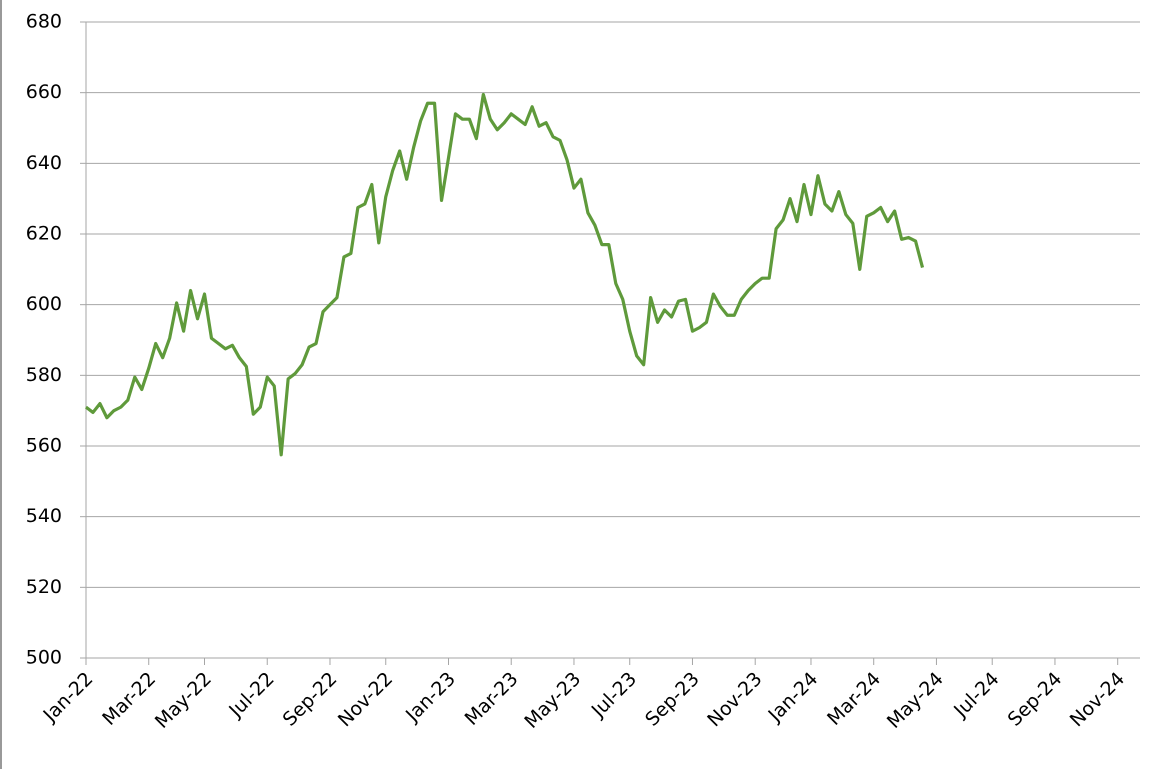 Image resolution: width=1154 pixels, height=769 pixels. I want to click on y-tick-label: 680, so click(44, 22).